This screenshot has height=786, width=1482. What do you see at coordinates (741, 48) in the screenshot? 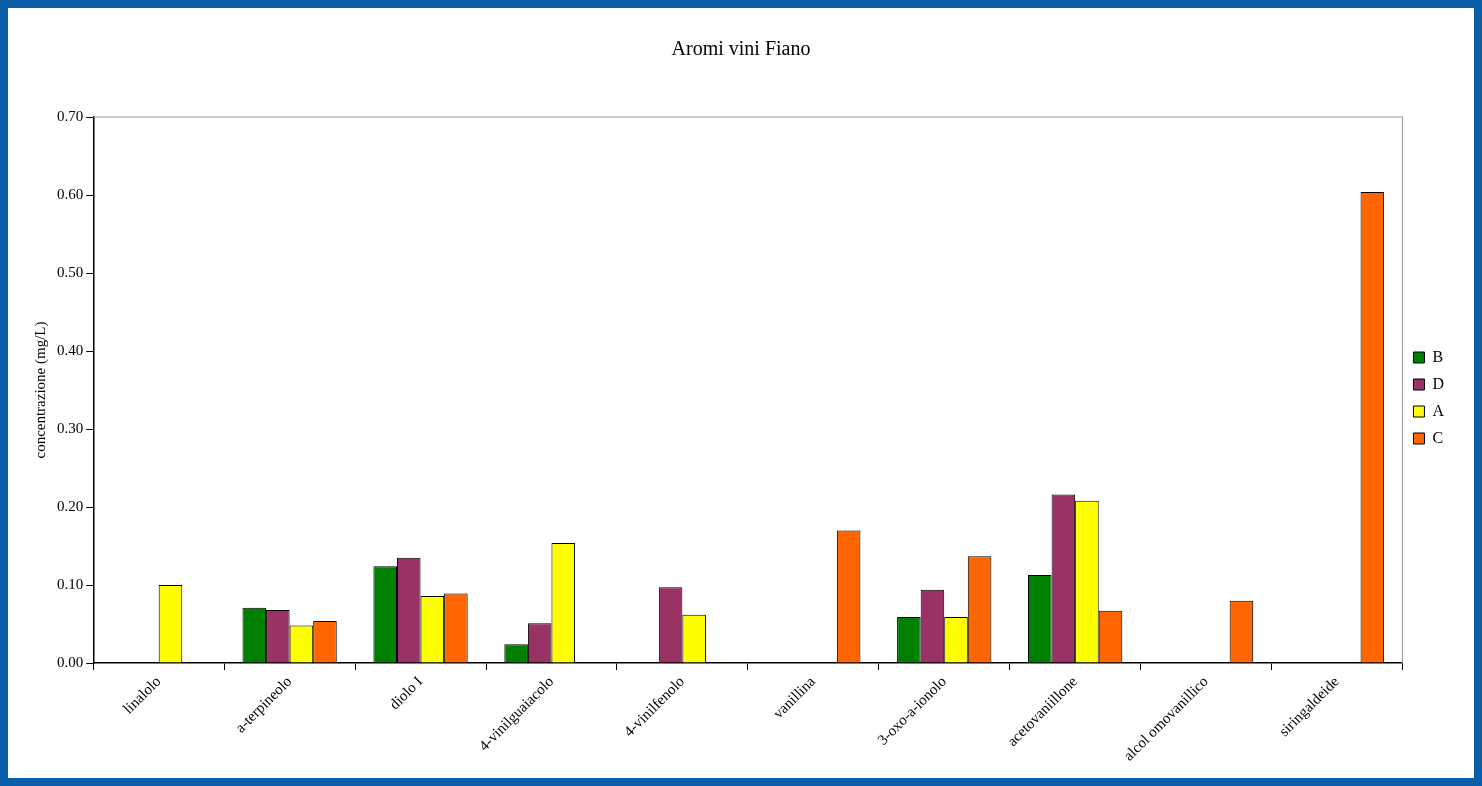
I see `chart-title: Aromi vini Fiano` at bounding box center [741, 48].